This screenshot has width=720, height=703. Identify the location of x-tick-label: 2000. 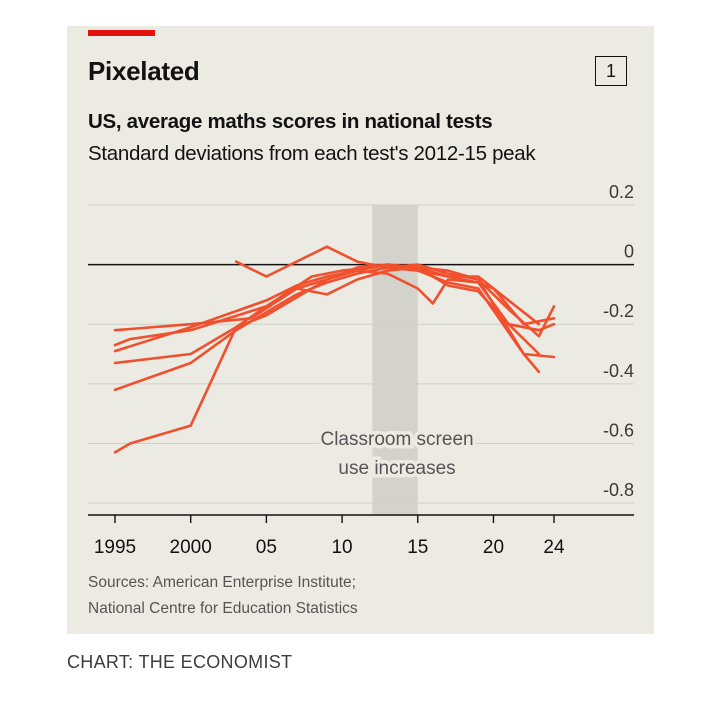
(191, 547).